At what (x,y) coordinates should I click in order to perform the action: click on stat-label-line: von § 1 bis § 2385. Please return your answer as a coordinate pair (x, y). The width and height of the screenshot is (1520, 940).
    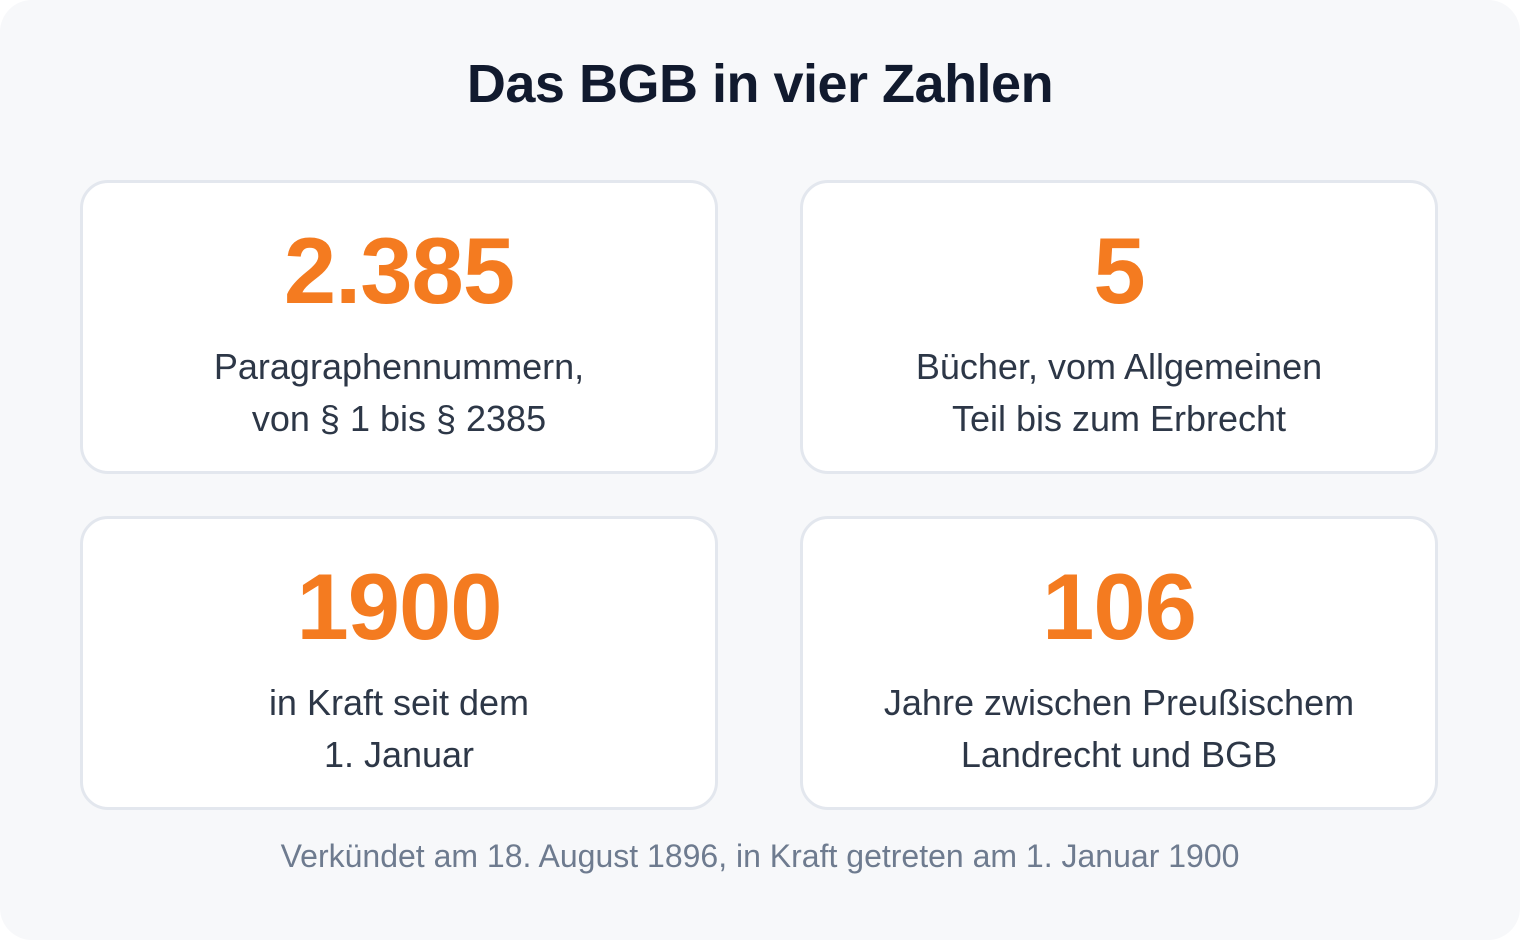
    Looking at the image, I should click on (399, 418).